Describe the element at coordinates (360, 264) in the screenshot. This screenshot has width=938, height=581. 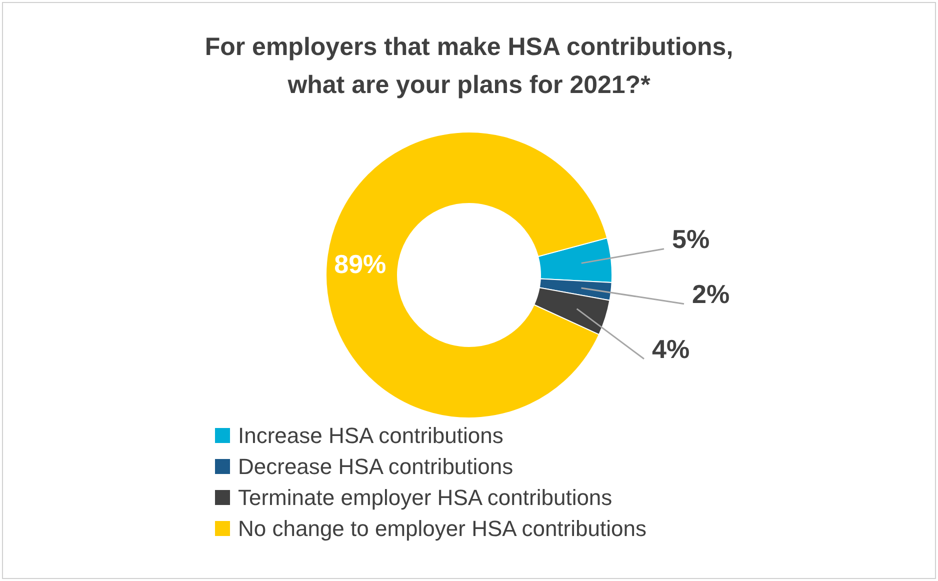
I see `data-label: 89%` at that location.